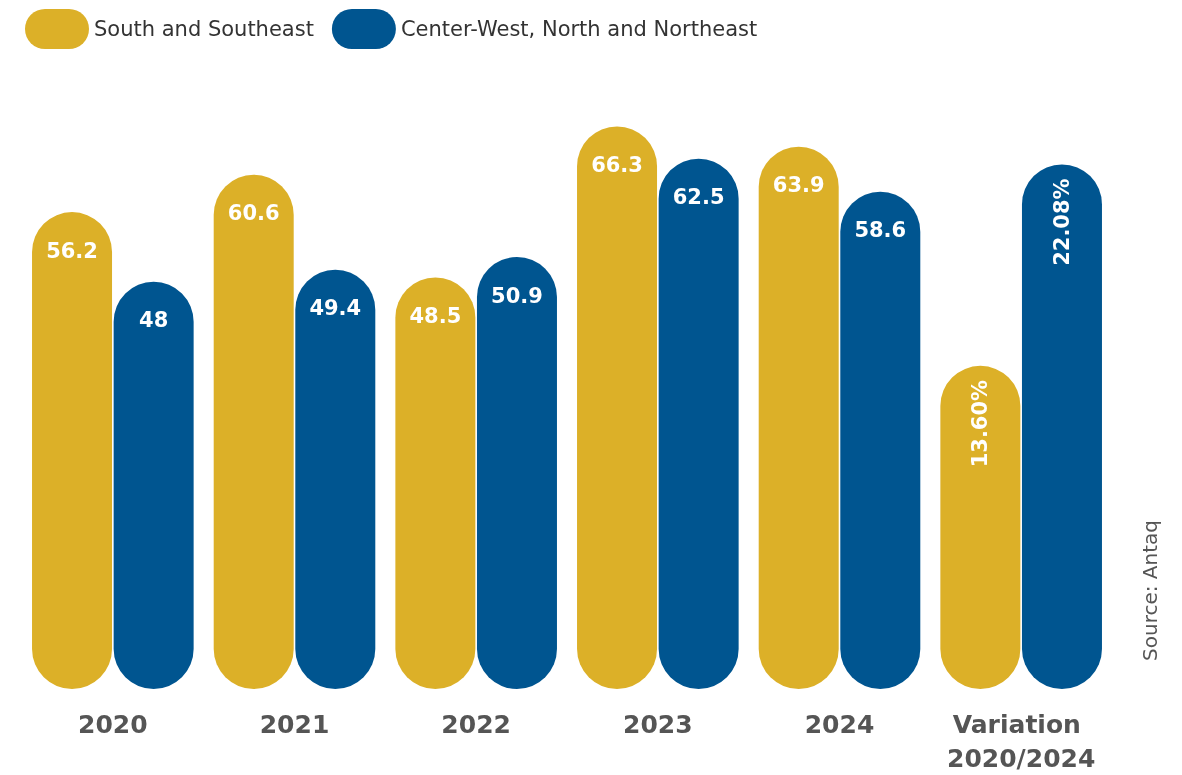 This screenshot has width=1182, height=775. I want to click on x-tick-label: Variation 2020/2024, so click(1021, 741).